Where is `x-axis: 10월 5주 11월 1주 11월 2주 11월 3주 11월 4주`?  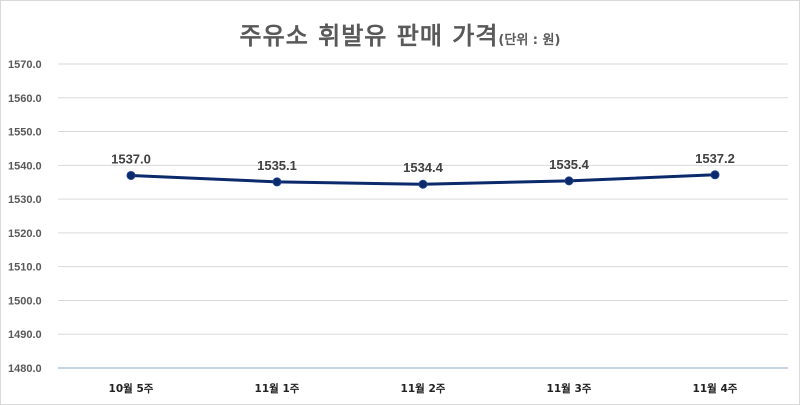
x-axis: 10월 5주 11월 1주 11월 2주 11월 3주 11월 4주 is located at coordinates (423, 388).